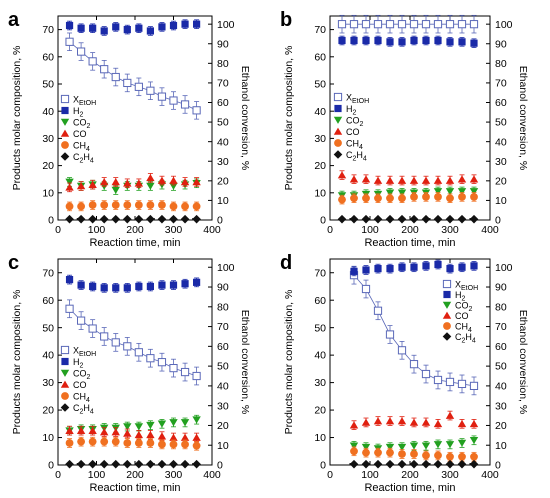  What do you see at coordinates (174, 475) in the screenshot?
I see `x-tick-label: 300` at bounding box center [174, 475].